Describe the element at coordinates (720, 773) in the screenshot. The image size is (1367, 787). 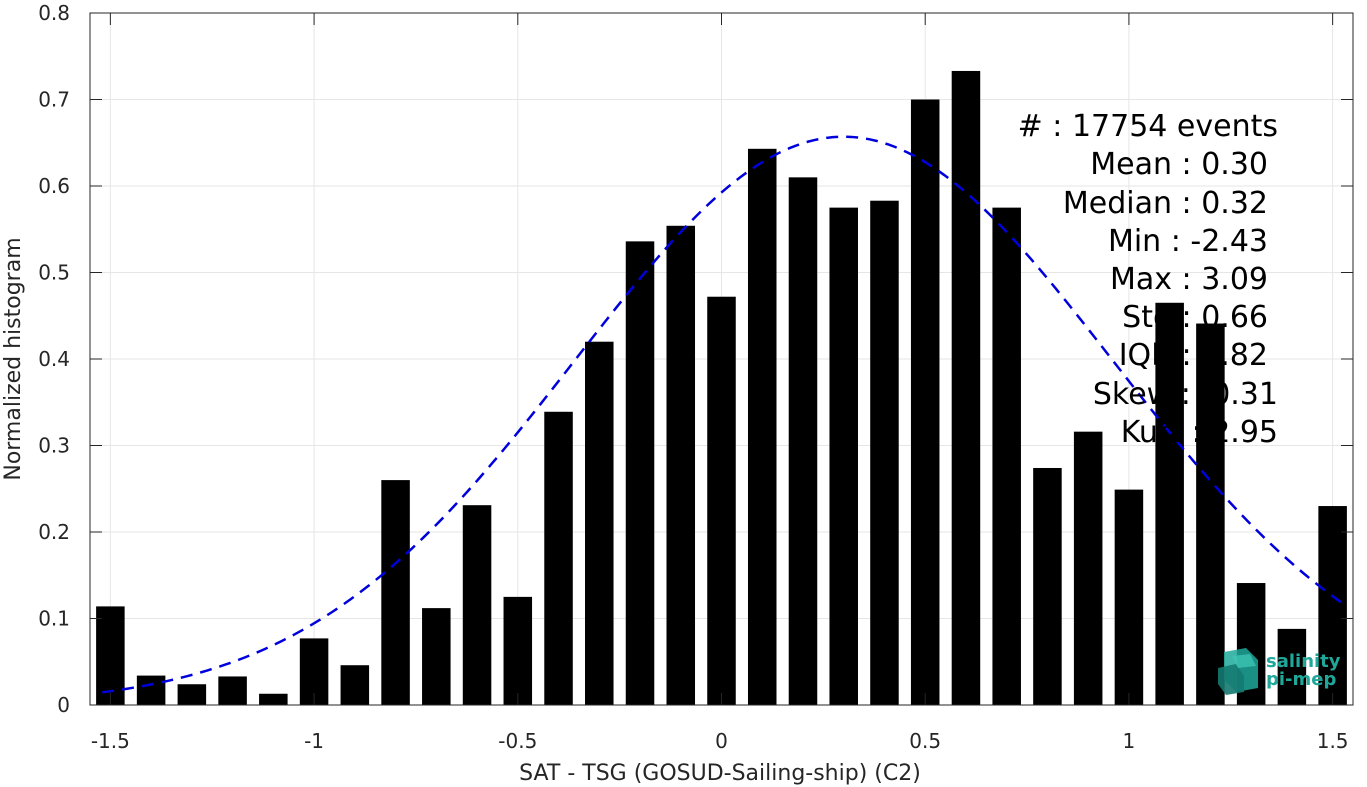
I see `x-axis-label: SAT - TSG (GOSUD-Sailing-ship) (C2)` at that location.